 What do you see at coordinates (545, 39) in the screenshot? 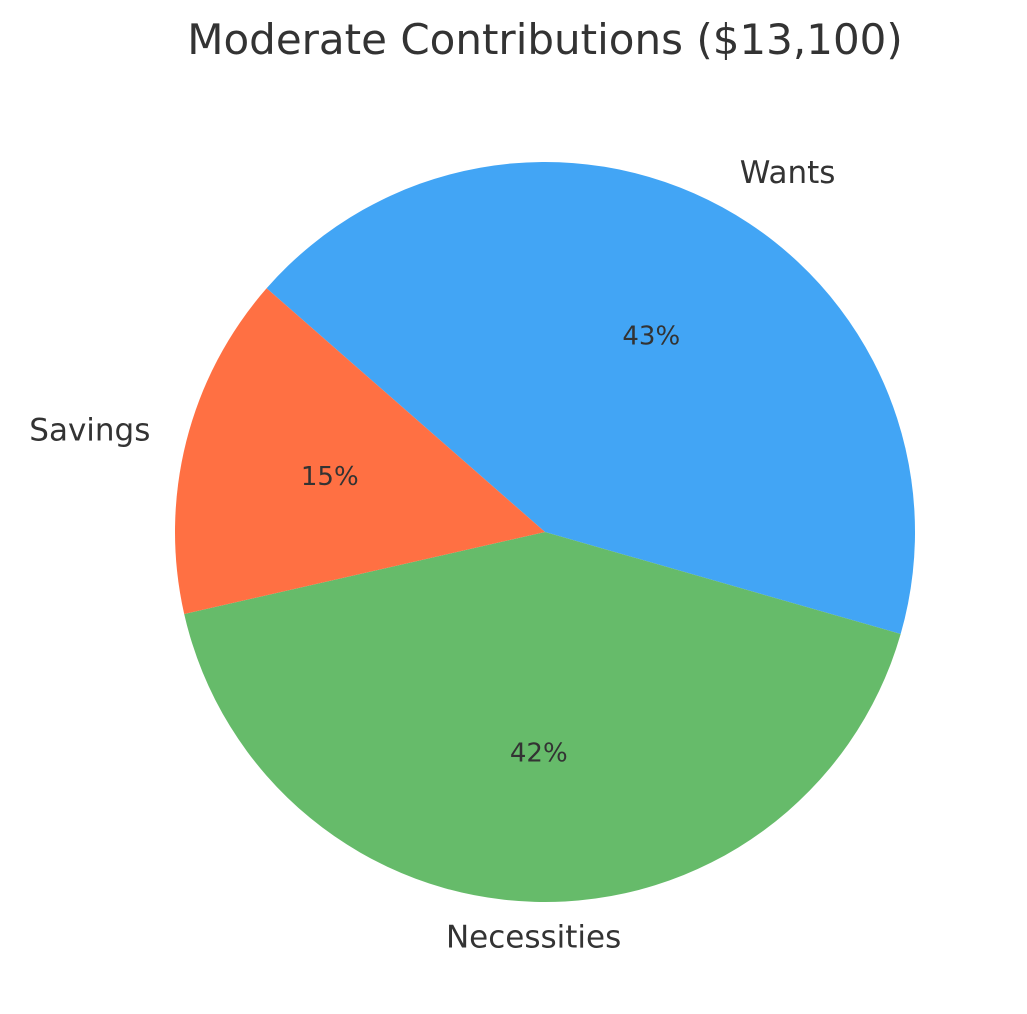
I see `chart-title: Moderate Contributions ($13,100)` at bounding box center [545, 39].